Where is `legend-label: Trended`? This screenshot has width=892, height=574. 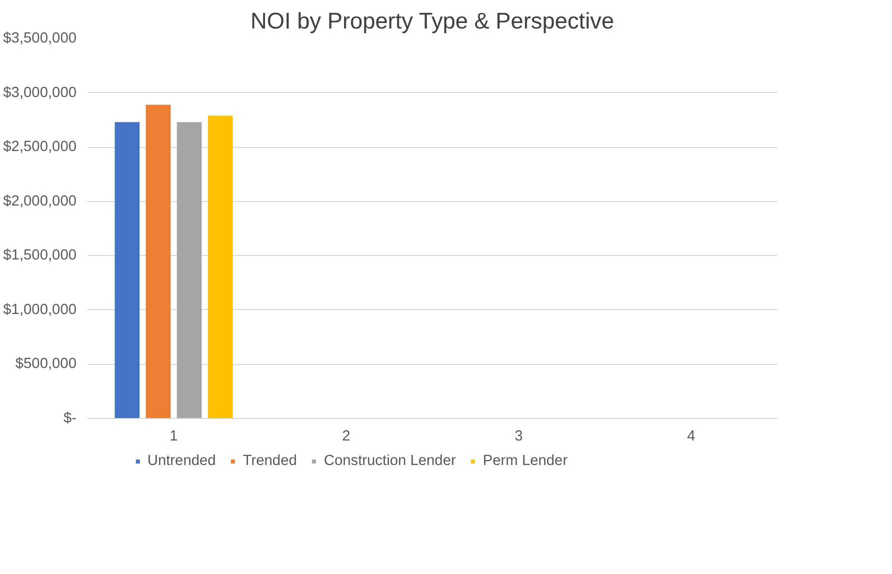
legend-label: Trended is located at coordinates (269, 461).